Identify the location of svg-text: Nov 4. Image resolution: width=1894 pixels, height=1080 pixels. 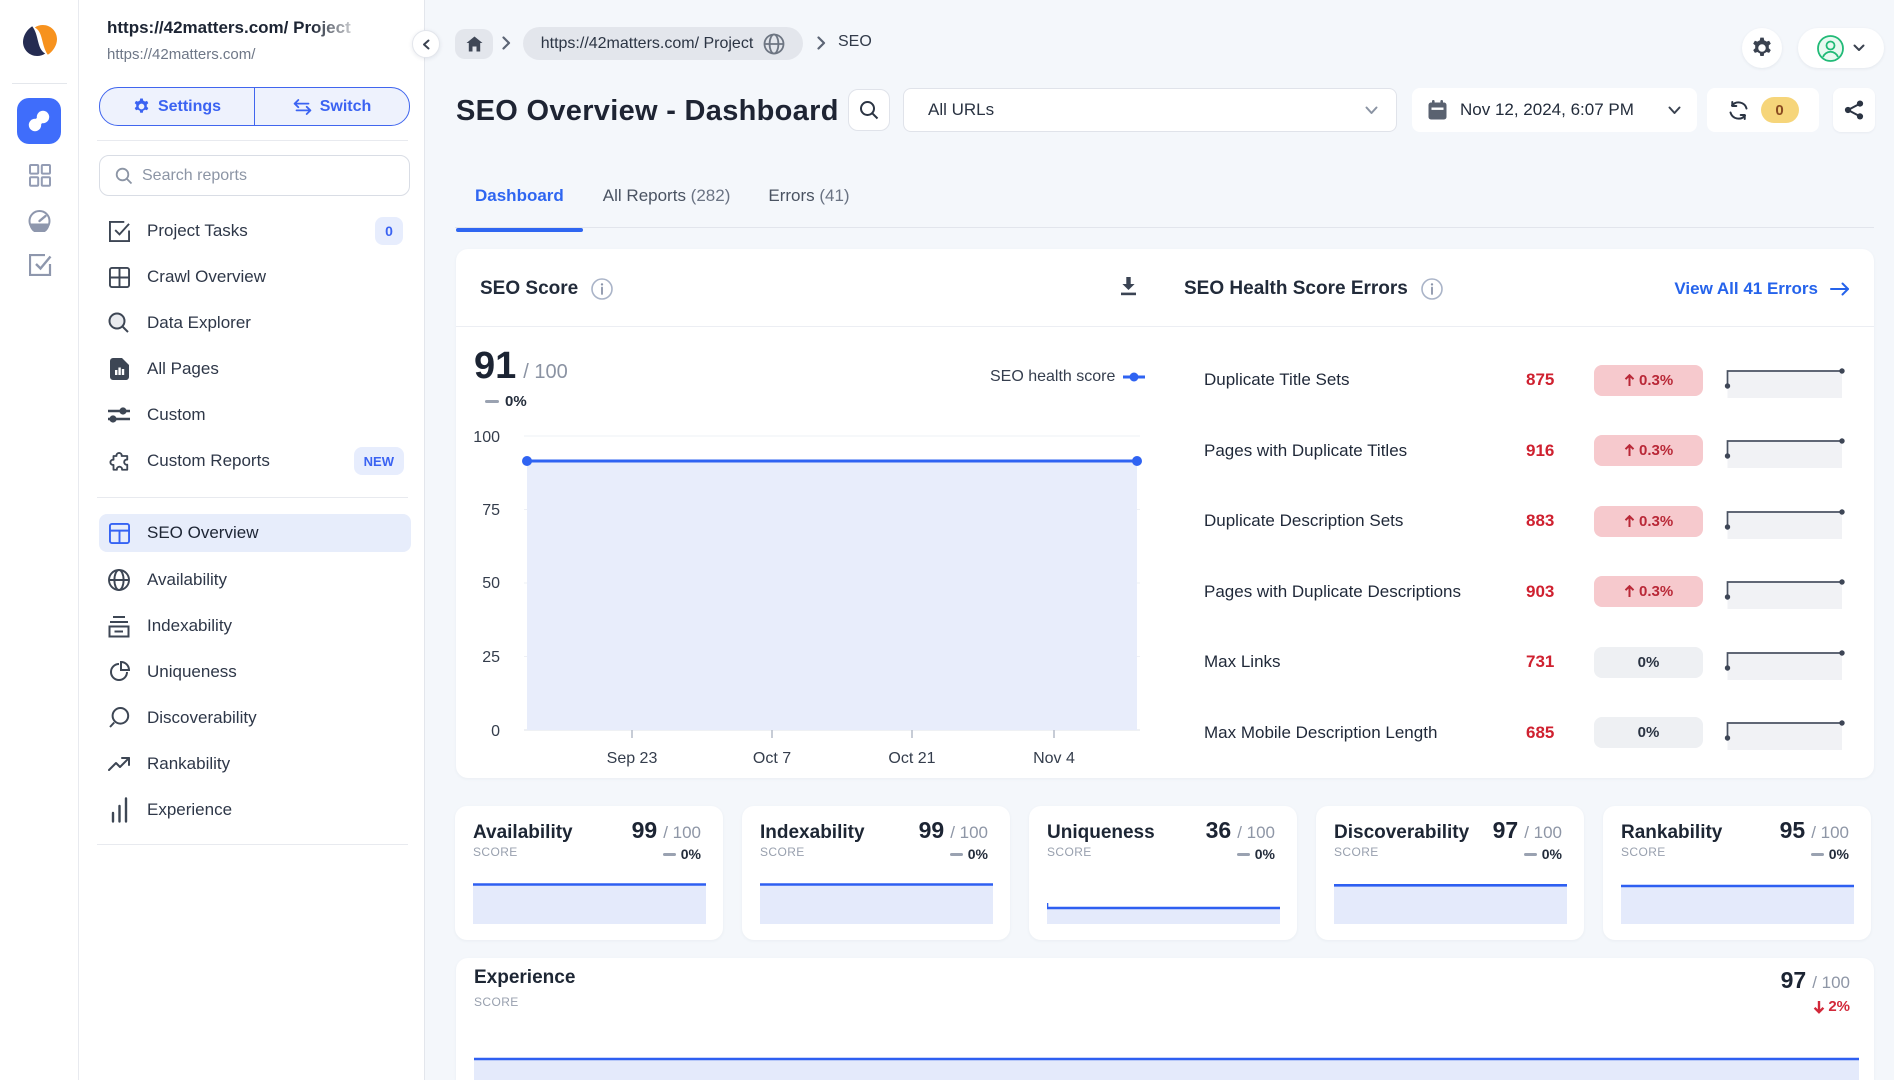
(1054, 758).